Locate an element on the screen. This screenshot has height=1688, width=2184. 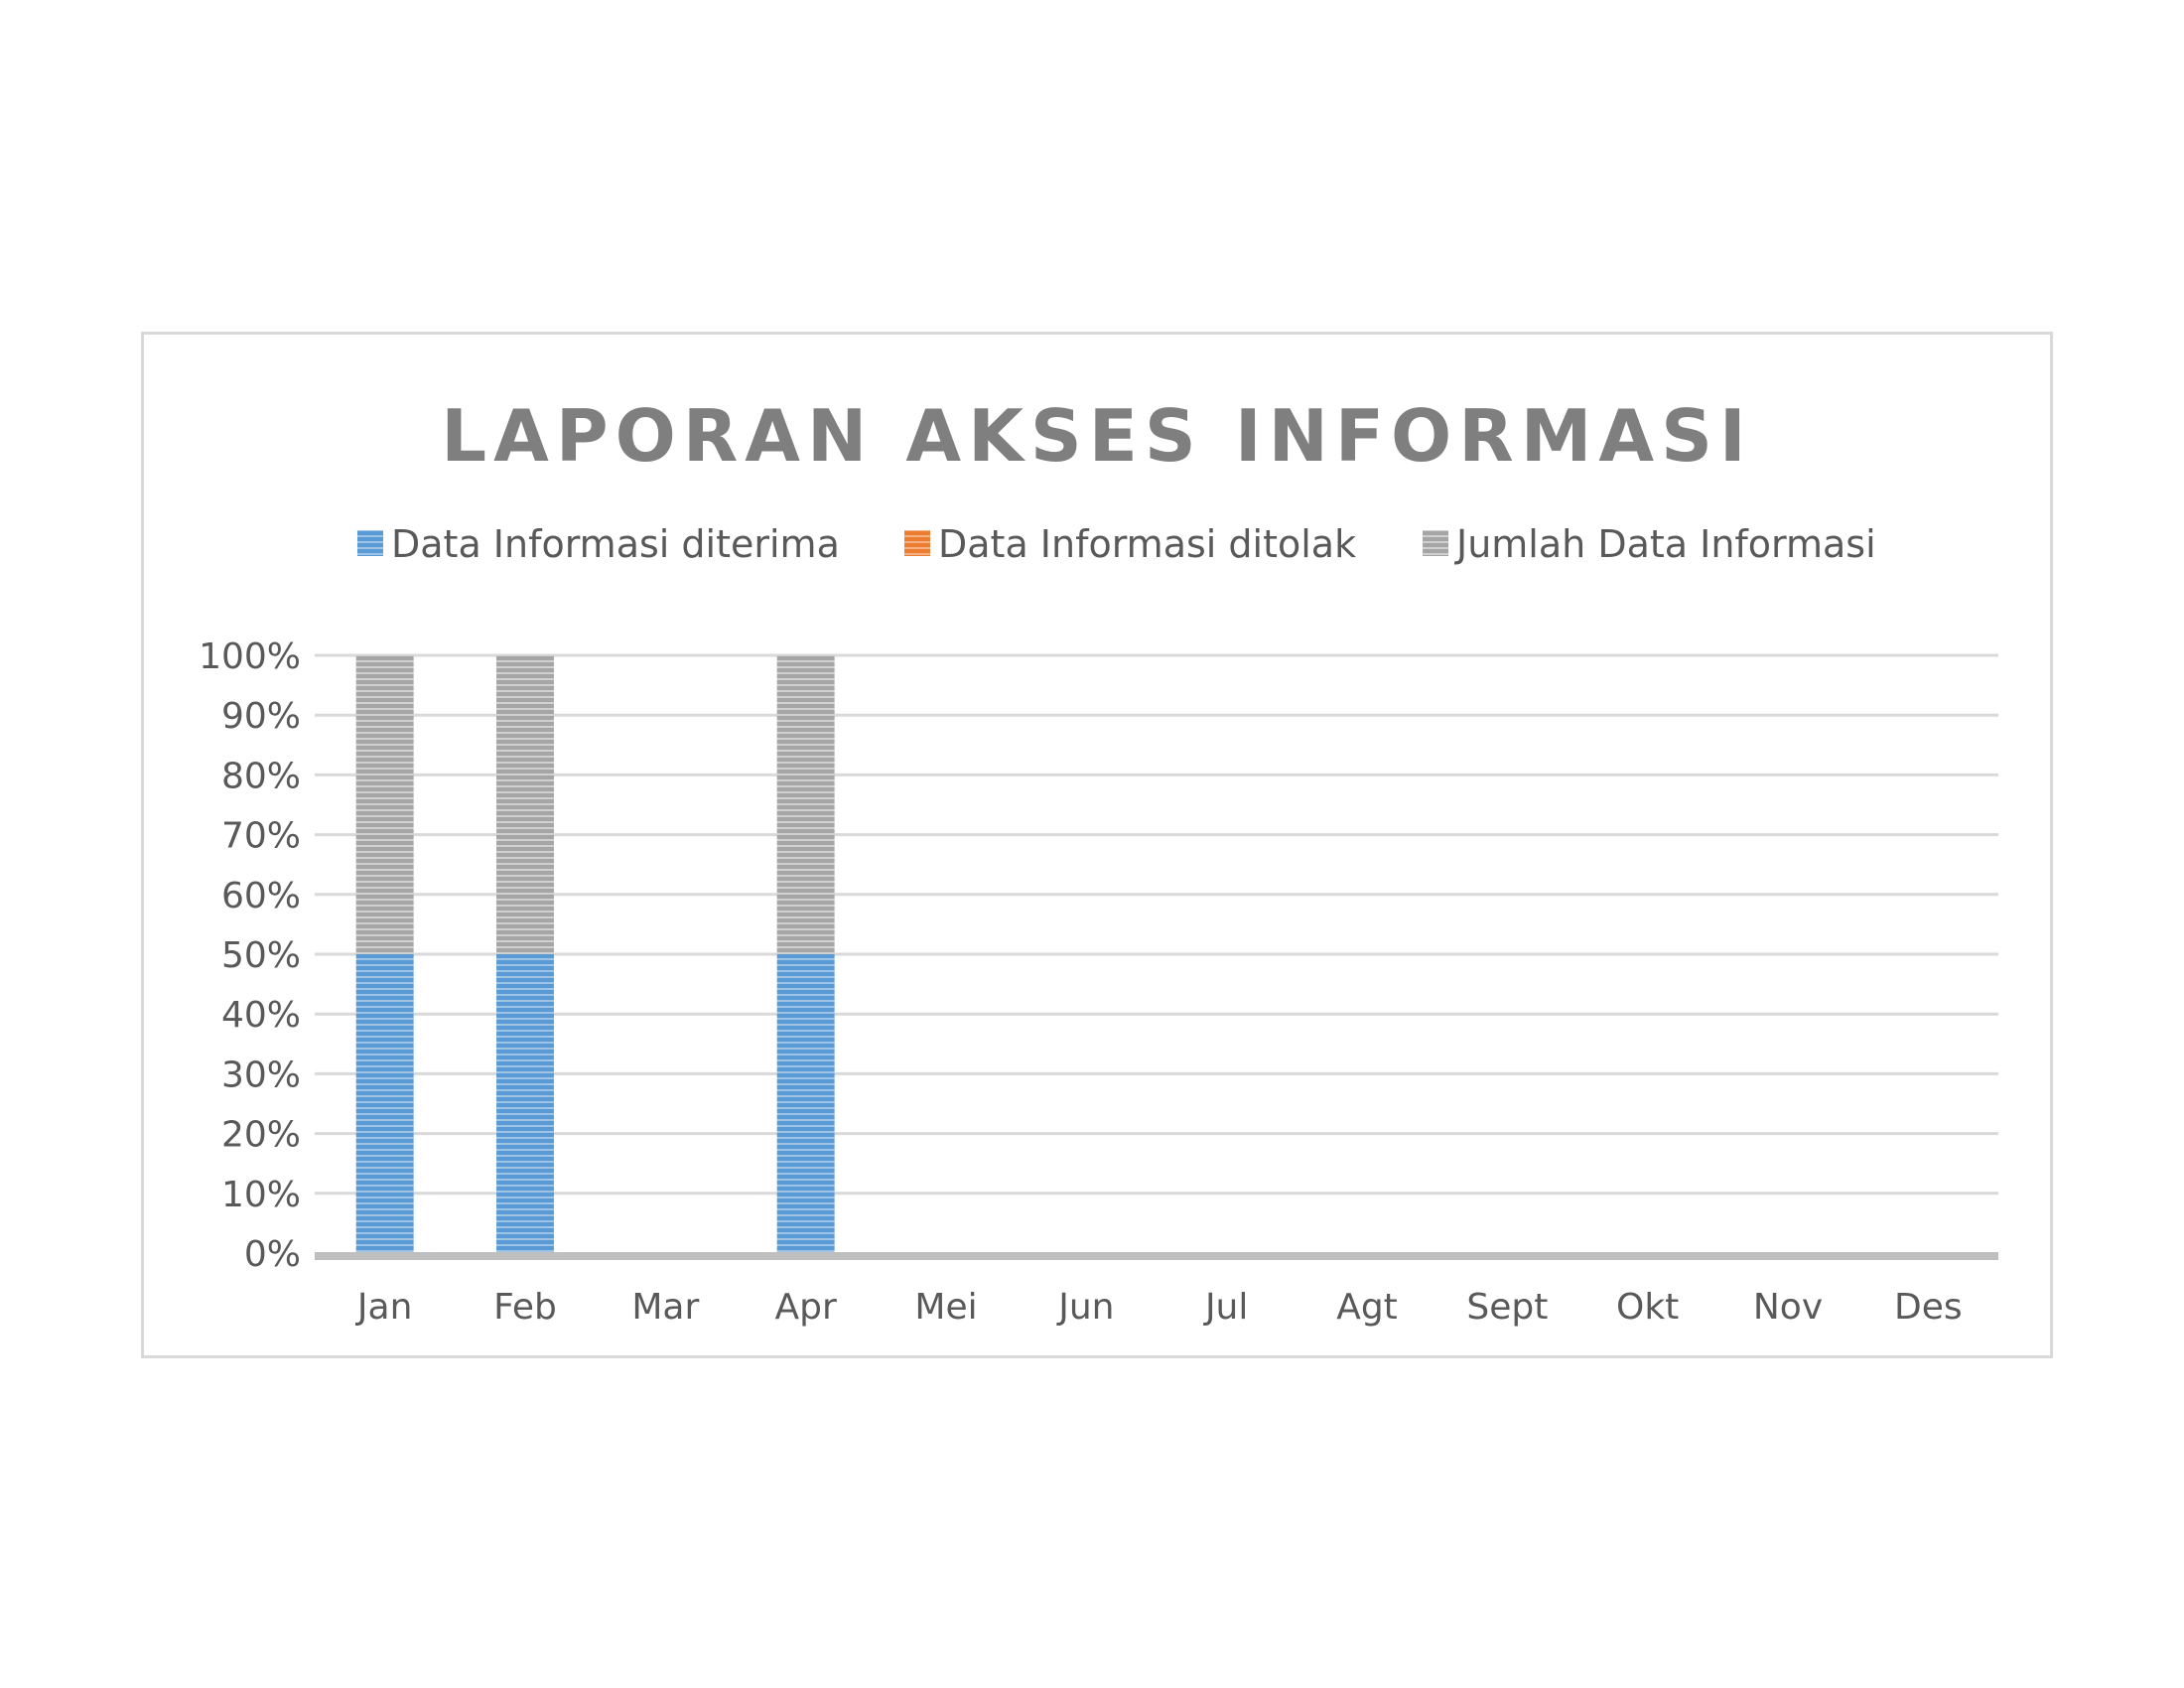
x-tick-label: Apr is located at coordinates (806, 1307).